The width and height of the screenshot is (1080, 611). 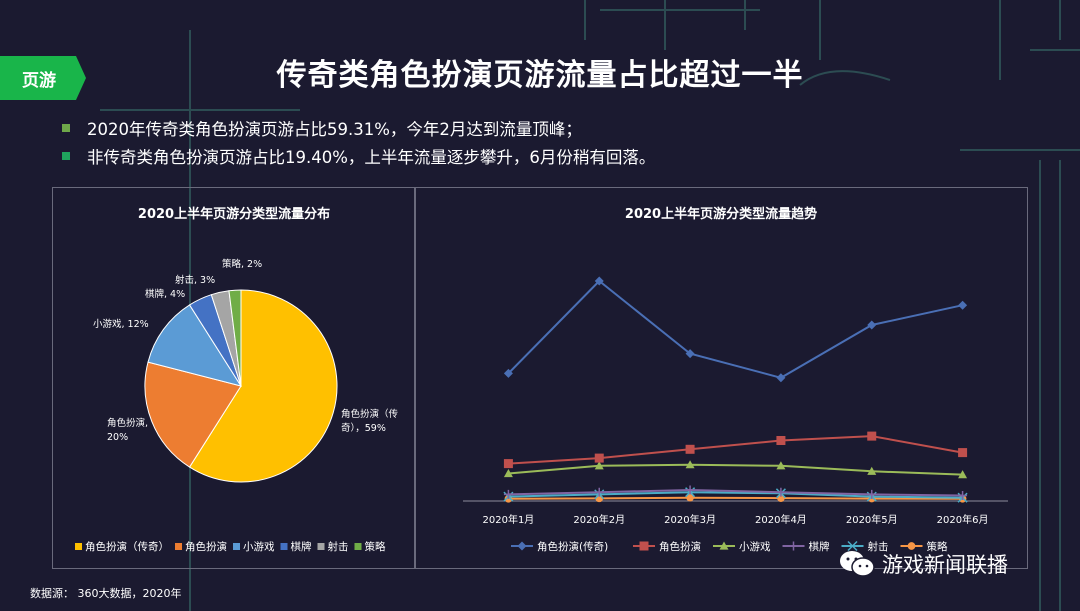 What do you see at coordinates (872, 519) in the screenshot?
I see `x-tick-label: 2020年5月` at bounding box center [872, 519].